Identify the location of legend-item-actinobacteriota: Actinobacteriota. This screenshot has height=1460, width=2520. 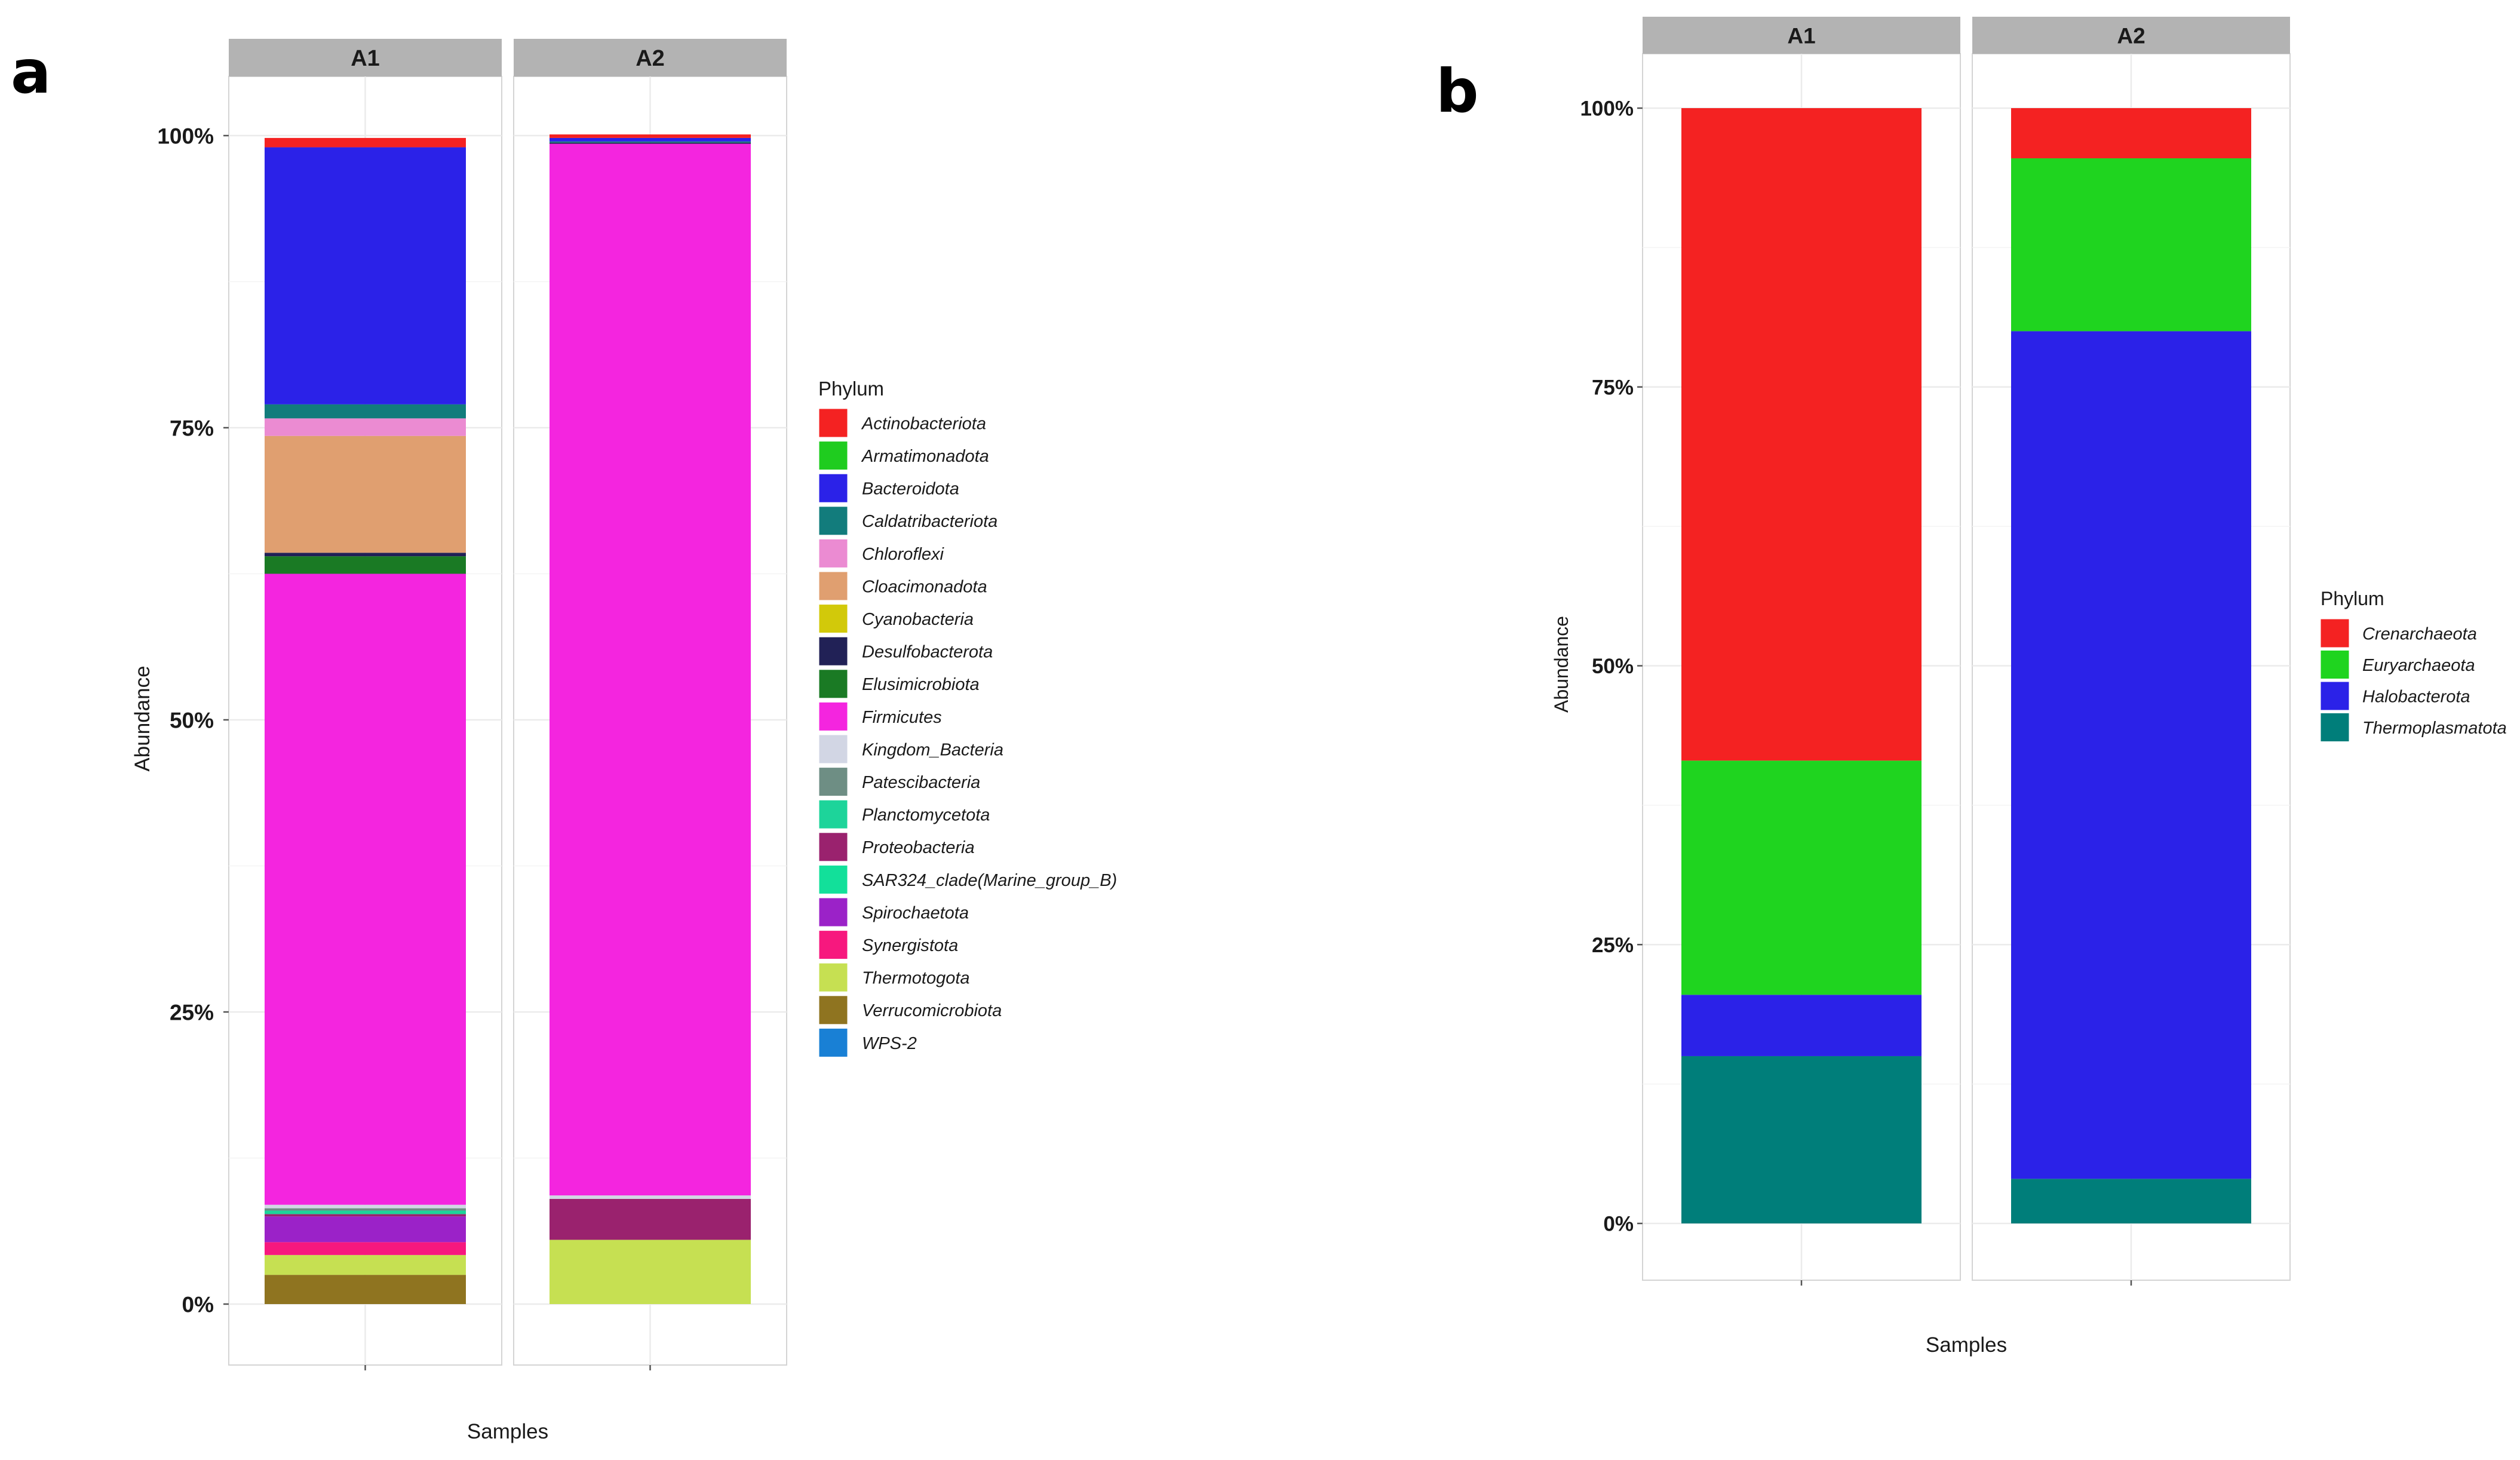
(902, 423).